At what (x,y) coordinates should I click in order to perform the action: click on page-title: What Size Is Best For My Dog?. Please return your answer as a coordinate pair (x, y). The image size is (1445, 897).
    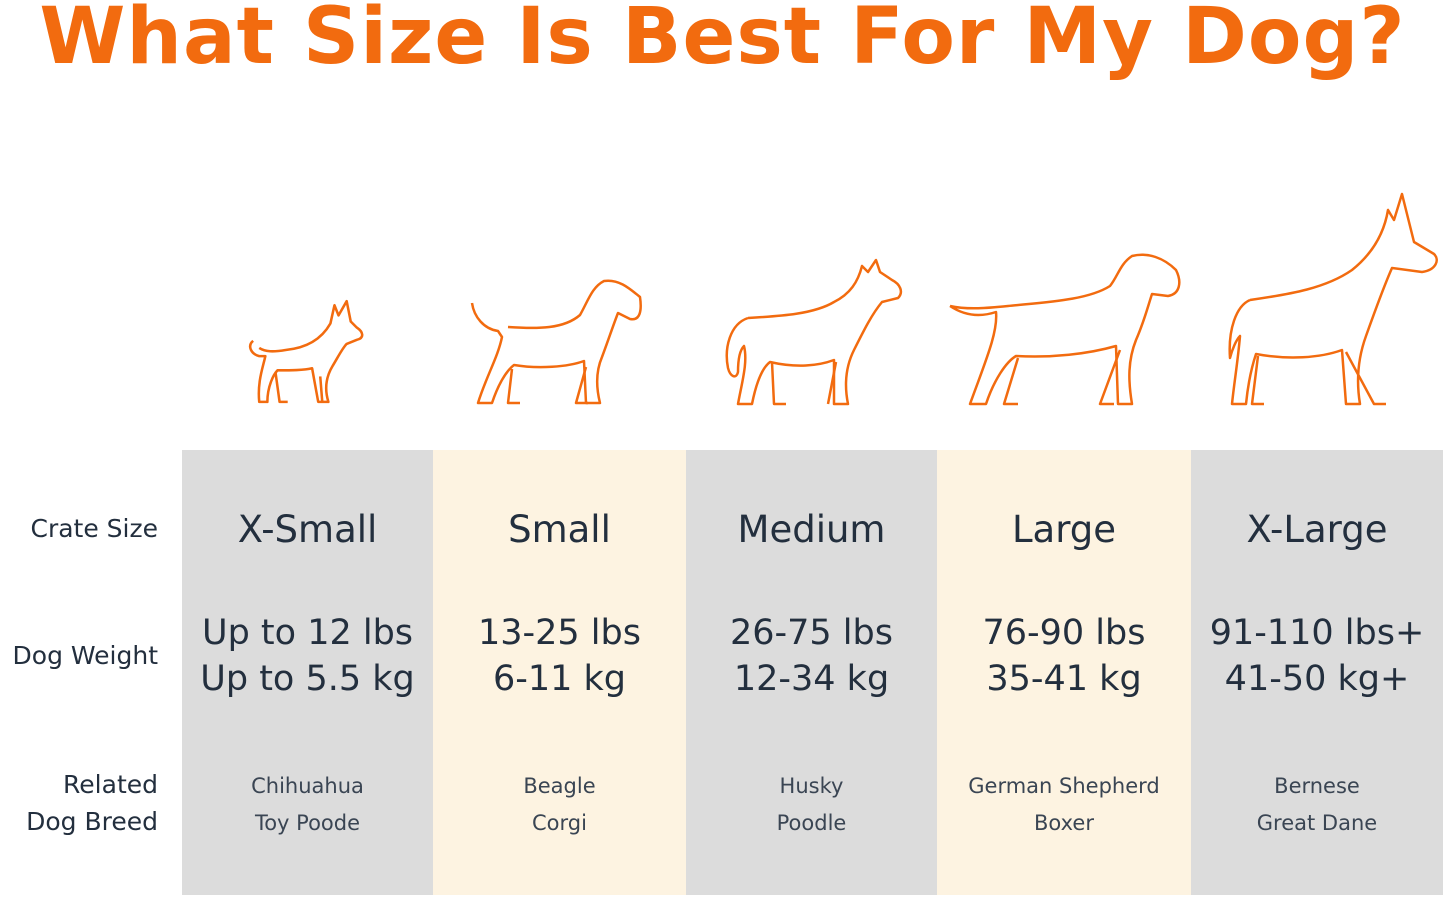
    Looking at the image, I should click on (722, 41).